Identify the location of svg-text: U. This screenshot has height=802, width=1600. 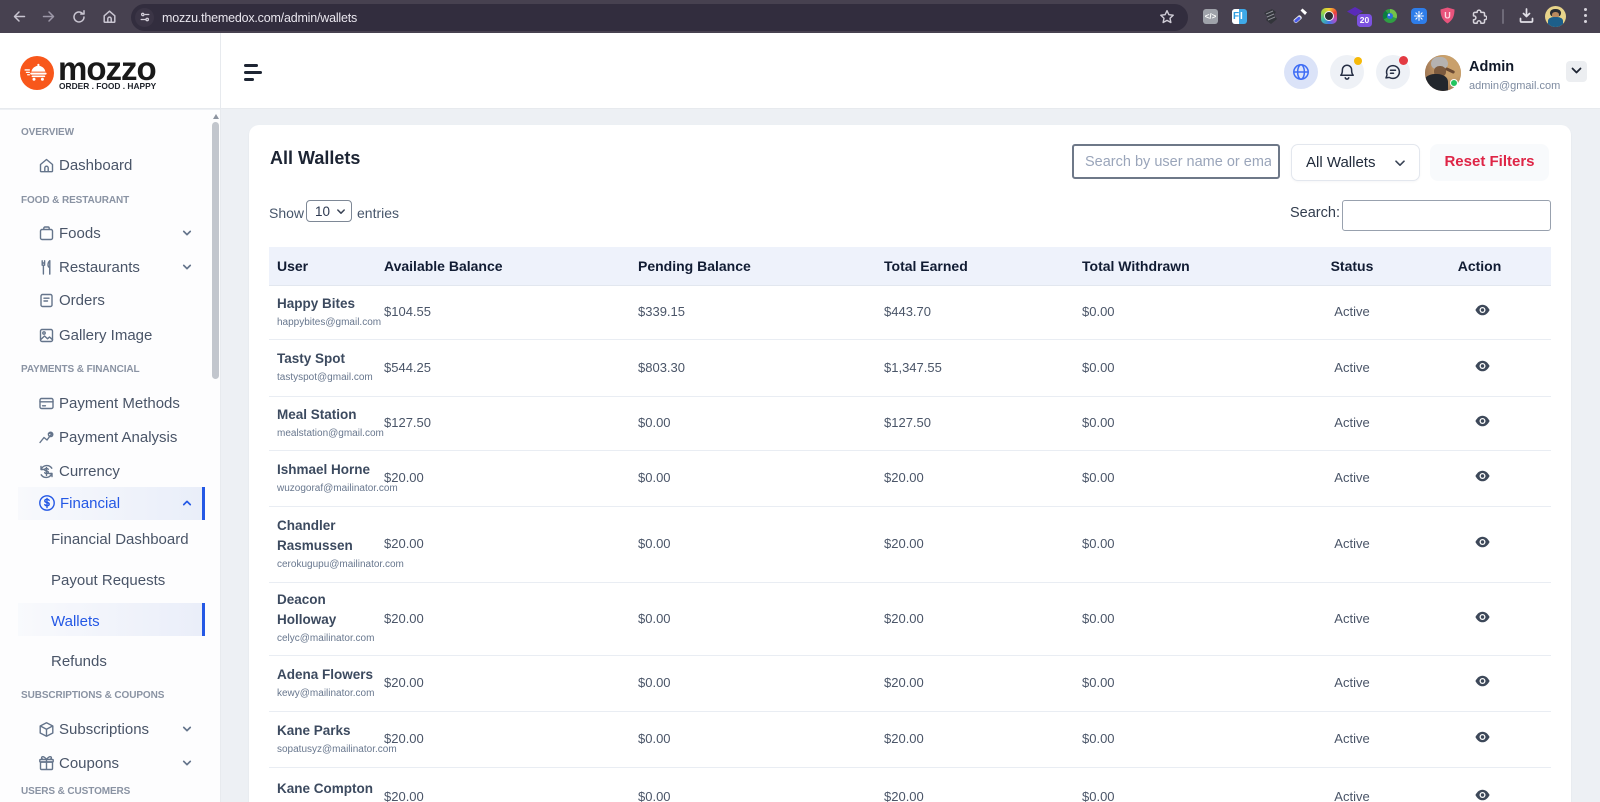
(1447, 16).